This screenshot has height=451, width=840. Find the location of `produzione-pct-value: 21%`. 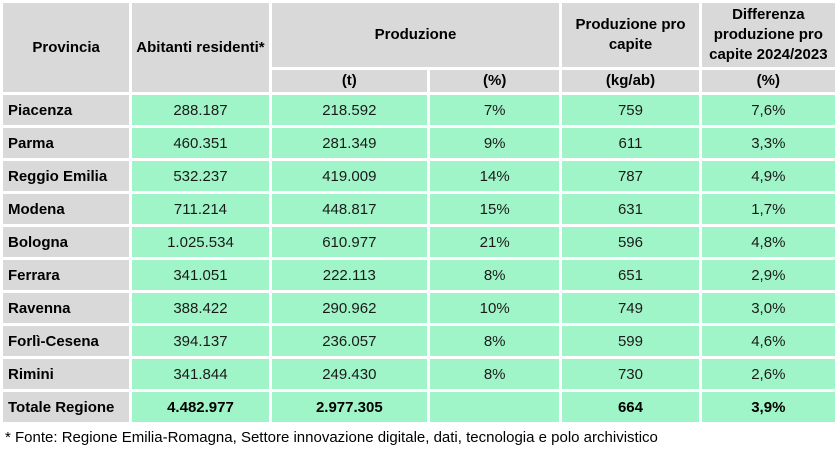

produzione-pct-value: 21% is located at coordinates (495, 242).